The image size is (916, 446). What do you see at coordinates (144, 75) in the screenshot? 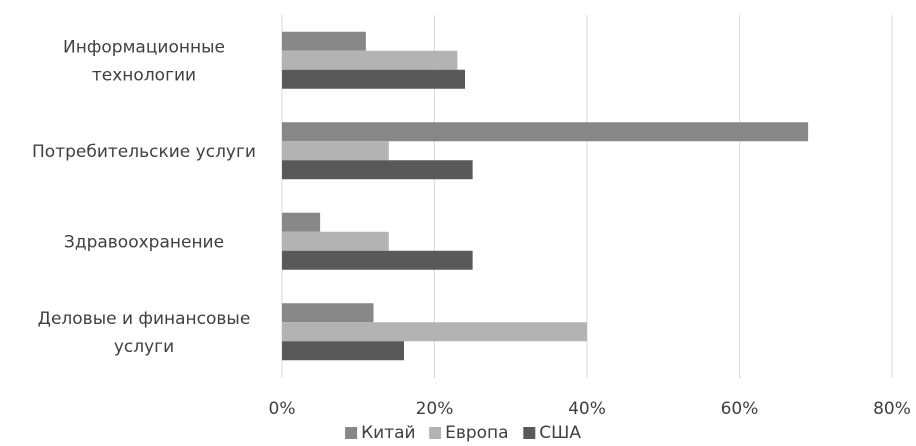
I see `category-label: технологии` at bounding box center [144, 75].